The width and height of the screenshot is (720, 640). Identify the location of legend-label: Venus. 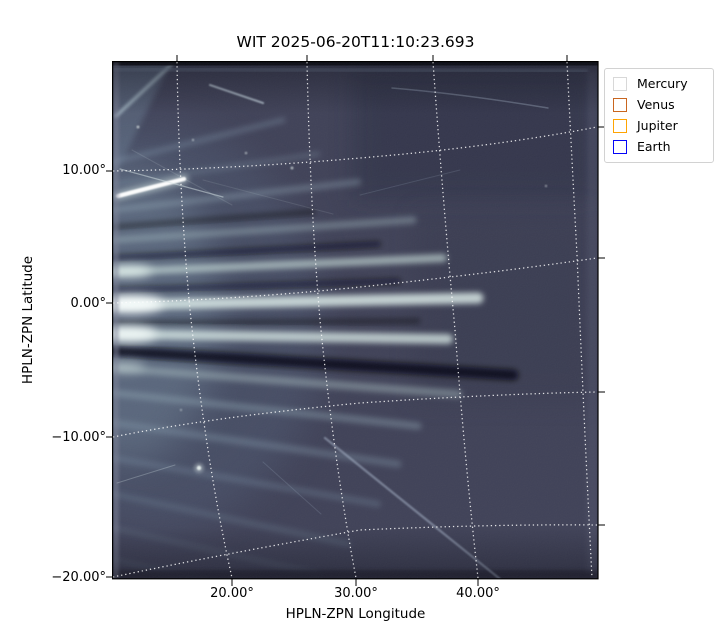
(656, 104).